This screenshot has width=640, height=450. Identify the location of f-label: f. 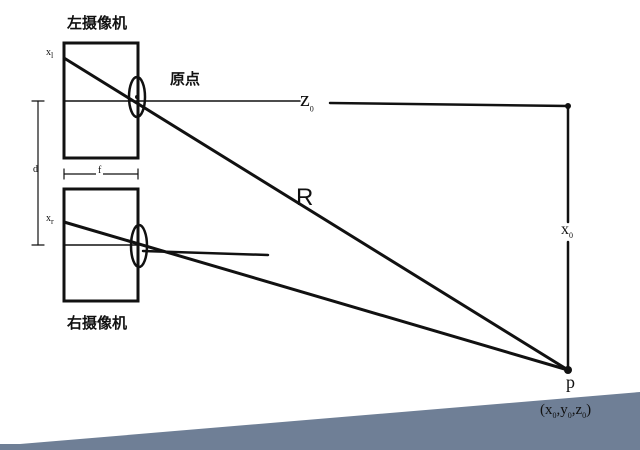
(100, 170).